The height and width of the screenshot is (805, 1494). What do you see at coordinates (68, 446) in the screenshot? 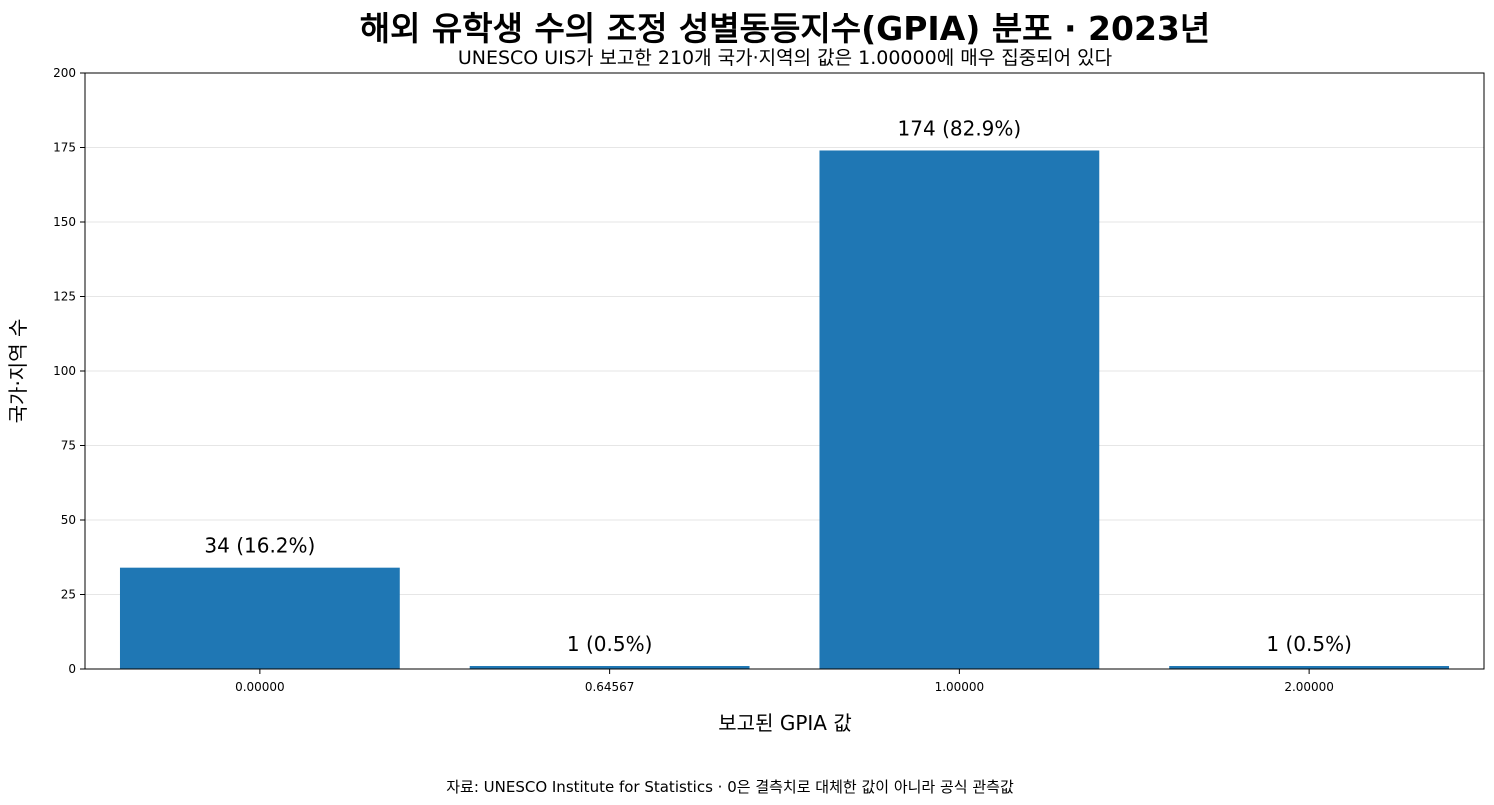
I see `y-tick-label: 75` at bounding box center [68, 446].